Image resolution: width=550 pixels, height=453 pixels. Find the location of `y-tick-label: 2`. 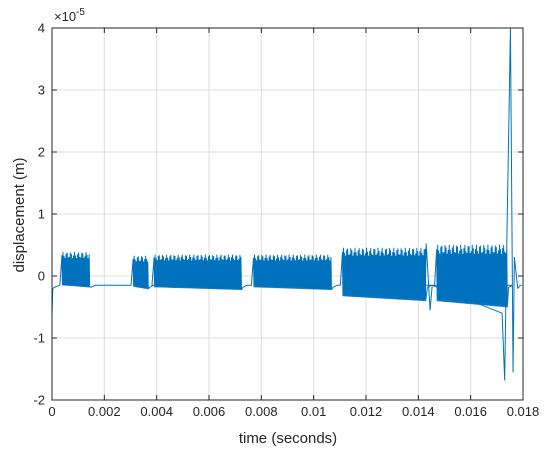

y-tick-label: 2 is located at coordinates (41, 152).